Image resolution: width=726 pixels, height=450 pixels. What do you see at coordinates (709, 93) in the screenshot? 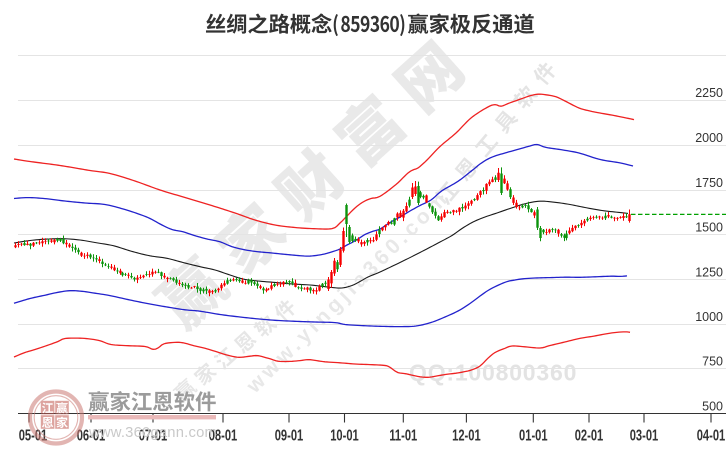
I see `svg-text: 2250` at bounding box center [709, 93].